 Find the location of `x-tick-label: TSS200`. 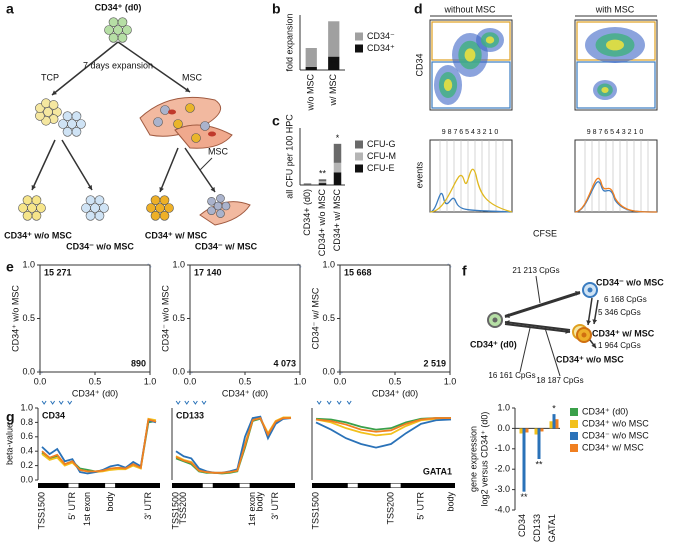

x-tick-label: TSS200 is located at coordinates (390, 508).